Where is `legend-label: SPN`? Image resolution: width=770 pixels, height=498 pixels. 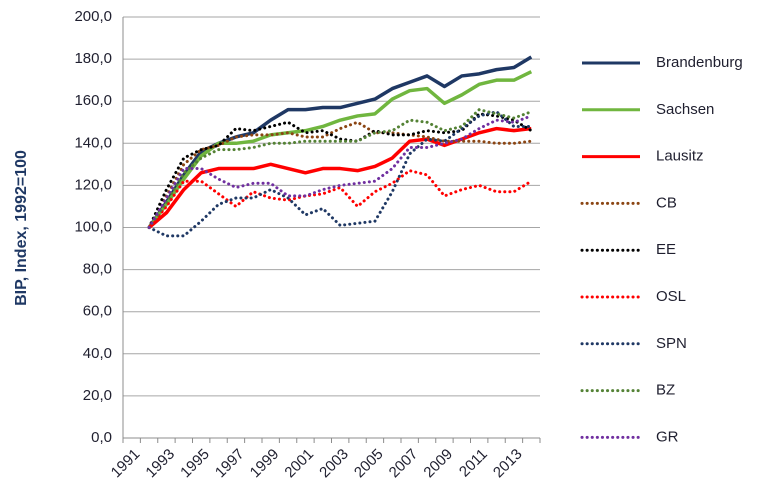
legend-label: SPN is located at coordinates (671, 343).